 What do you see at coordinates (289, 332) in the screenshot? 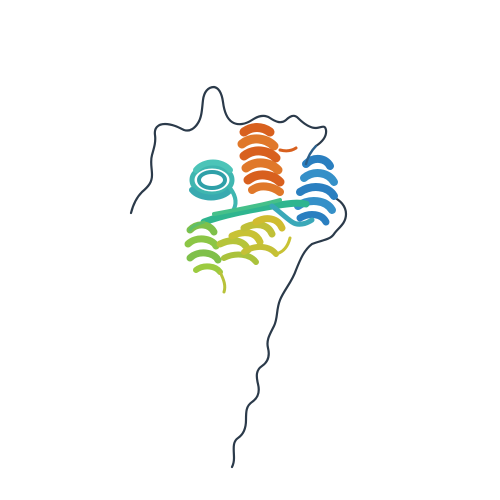
I see `coil-c-terminal-bottom` at bounding box center [289, 332].